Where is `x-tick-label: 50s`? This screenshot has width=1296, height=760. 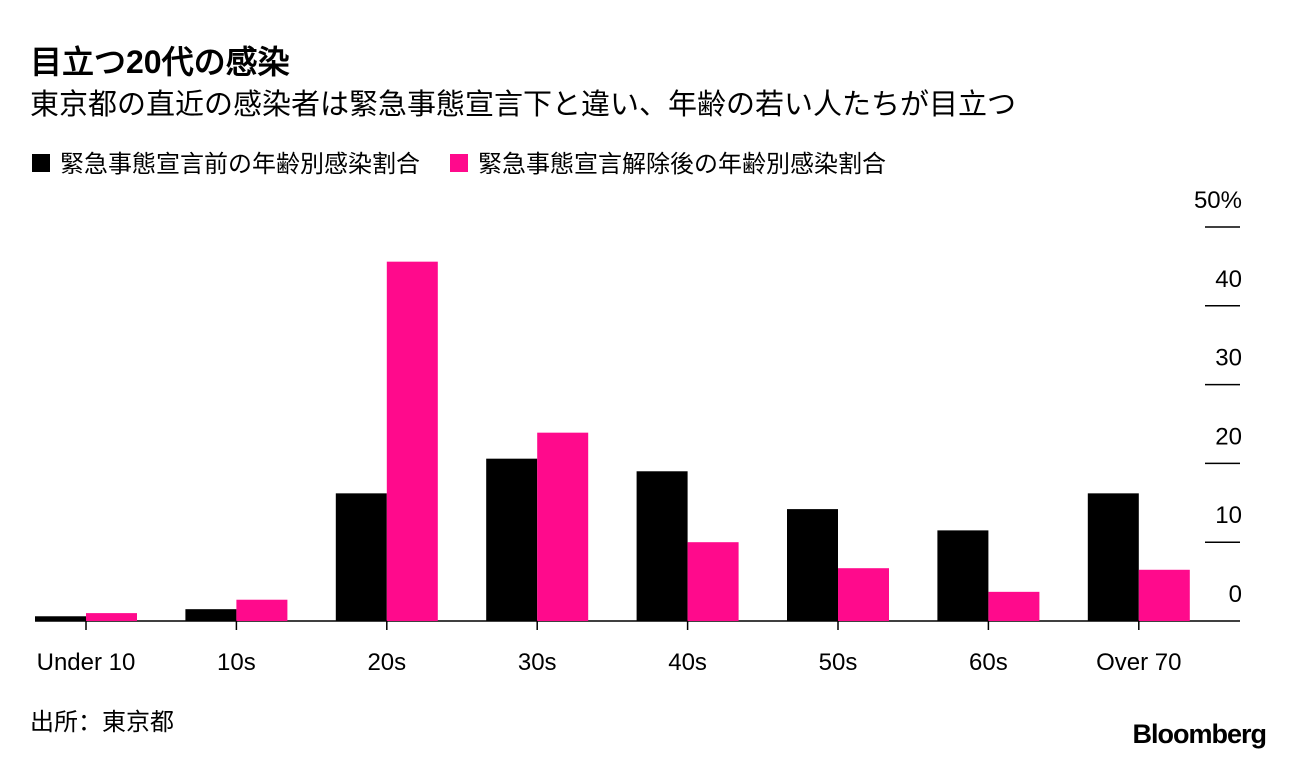
x-tick-label: 50s is located at coordinates (838, 662).